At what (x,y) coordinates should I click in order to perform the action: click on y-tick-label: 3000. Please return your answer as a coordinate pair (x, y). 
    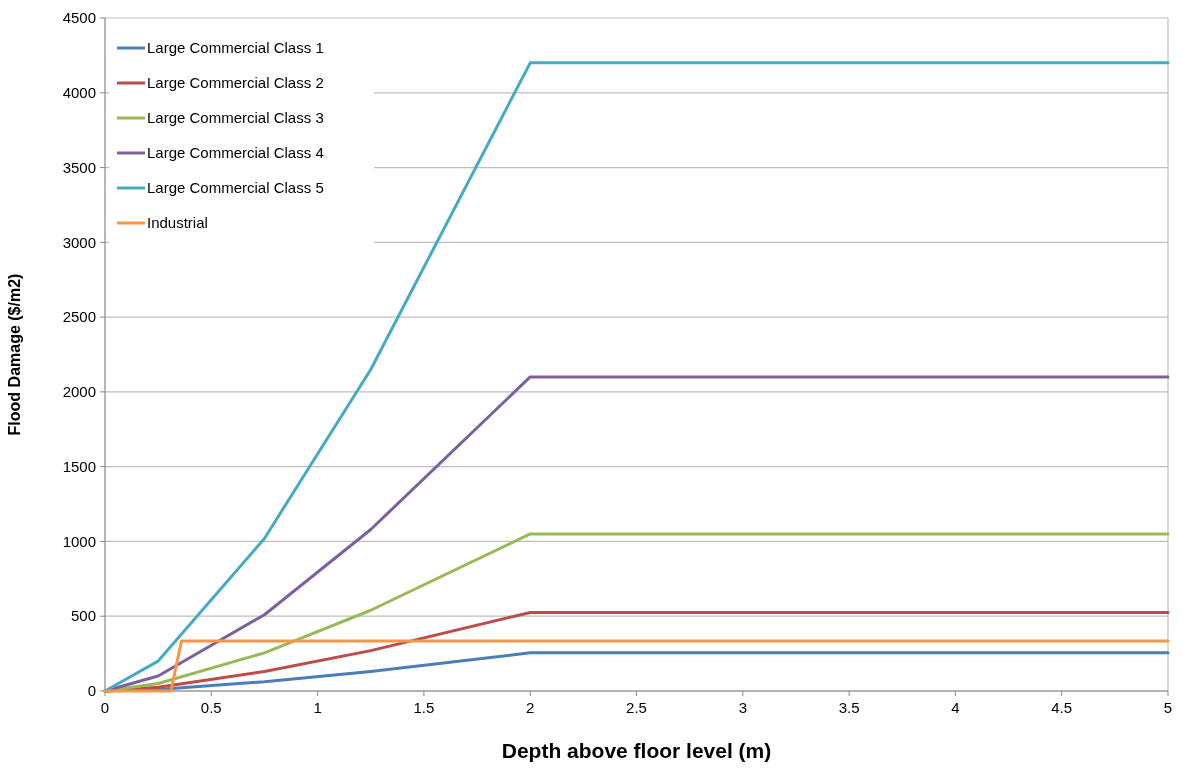
    Looking at the image, I should click on (79, 242).